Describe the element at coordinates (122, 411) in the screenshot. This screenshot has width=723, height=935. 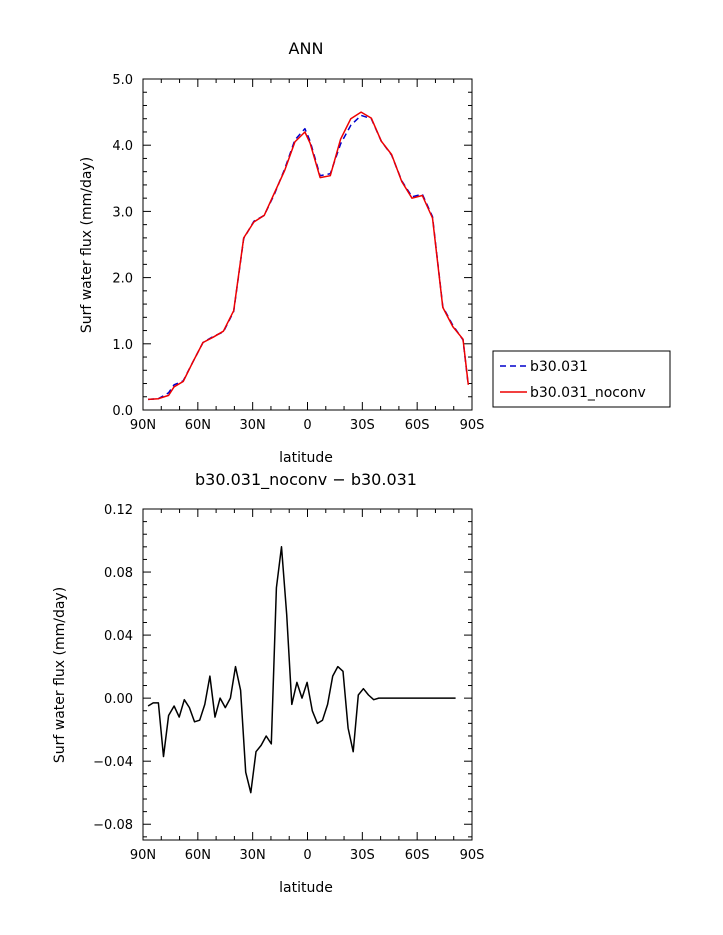
I see `y-tick-label: 0.0` at that location.